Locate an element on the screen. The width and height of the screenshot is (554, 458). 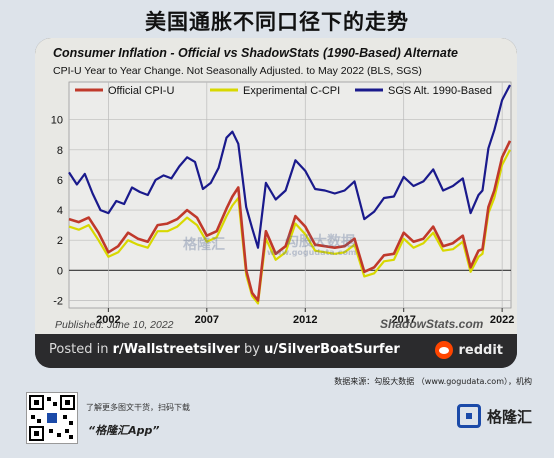
y-tick-label: 2 is located at coordinates (60, 241).